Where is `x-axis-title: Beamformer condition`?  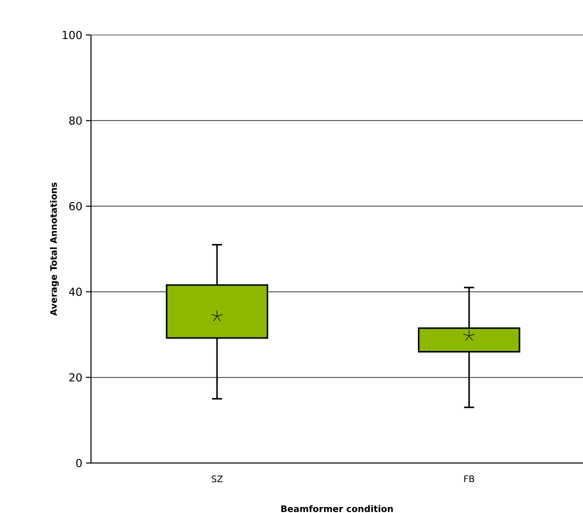 x-axis-title: Beamformer condition is located at coordinates (337, 508).